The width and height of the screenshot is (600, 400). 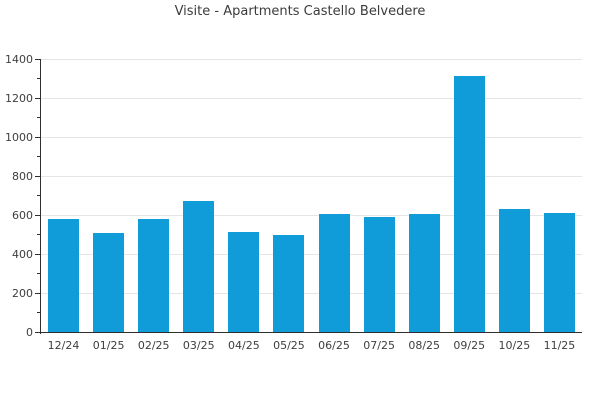 I want to click on bar-03/25, so click(x=199, y=266).